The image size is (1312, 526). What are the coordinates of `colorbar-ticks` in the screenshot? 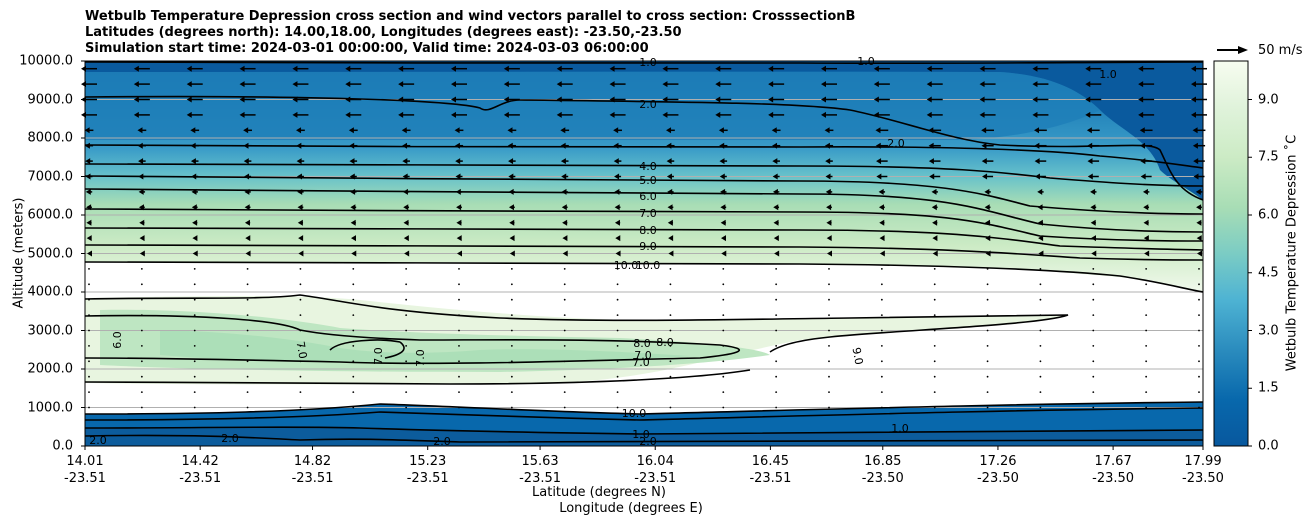 It's located at (1250, 273).